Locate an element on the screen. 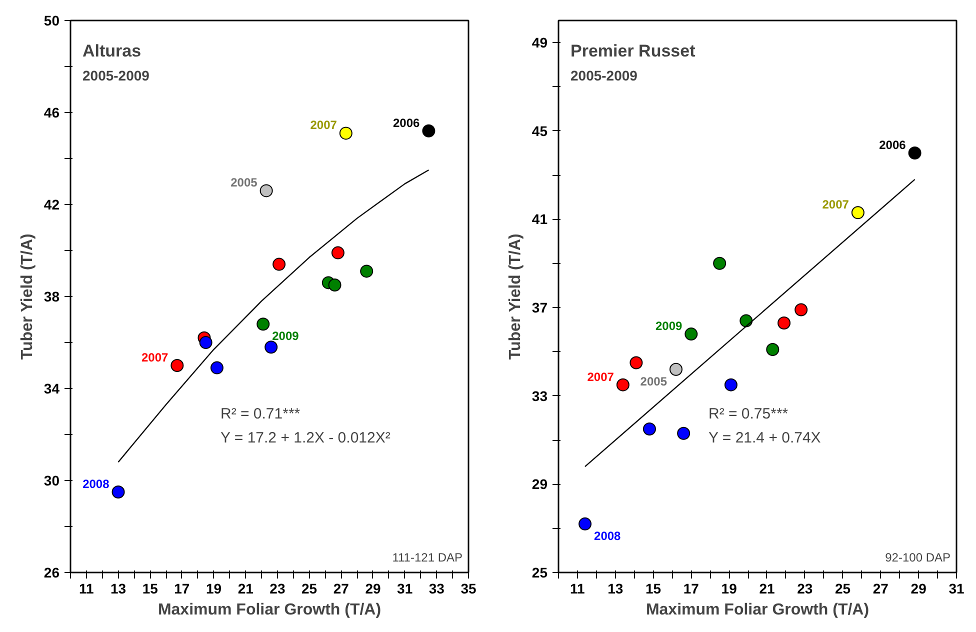 The image size is (976, 632). y-tick-label: 34 is located at coordinates (52, 388).